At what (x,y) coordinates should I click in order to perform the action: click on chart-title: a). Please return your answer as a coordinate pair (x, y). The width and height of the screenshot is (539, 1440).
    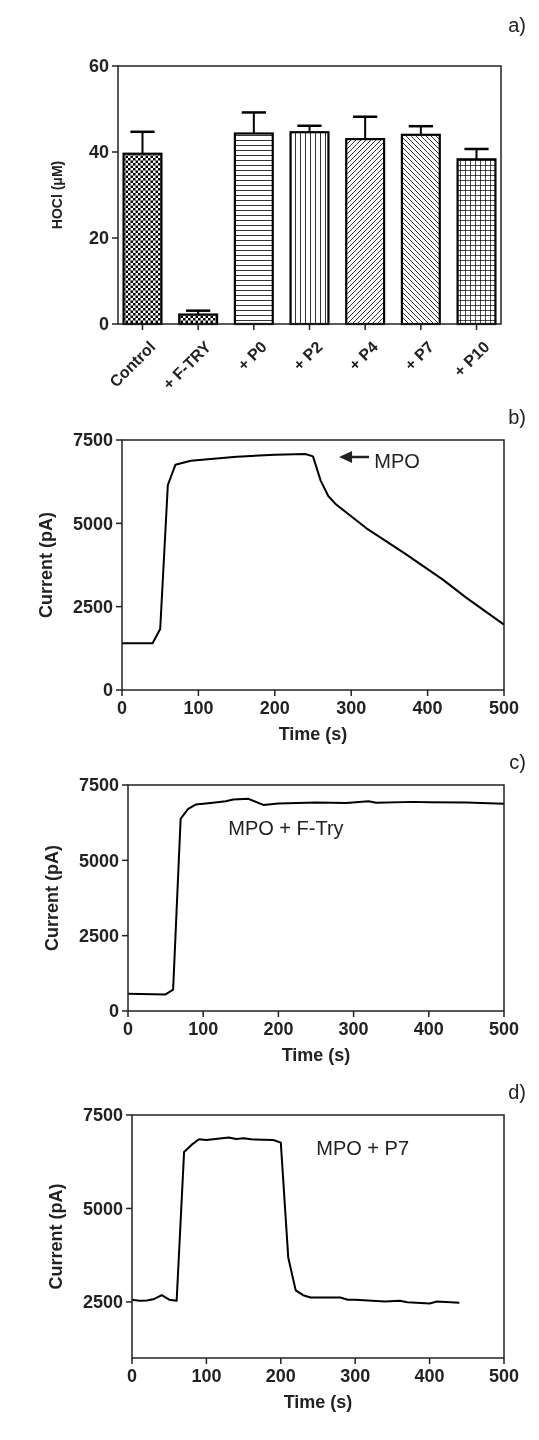
    Looking at the image, I should click on (517, 25).